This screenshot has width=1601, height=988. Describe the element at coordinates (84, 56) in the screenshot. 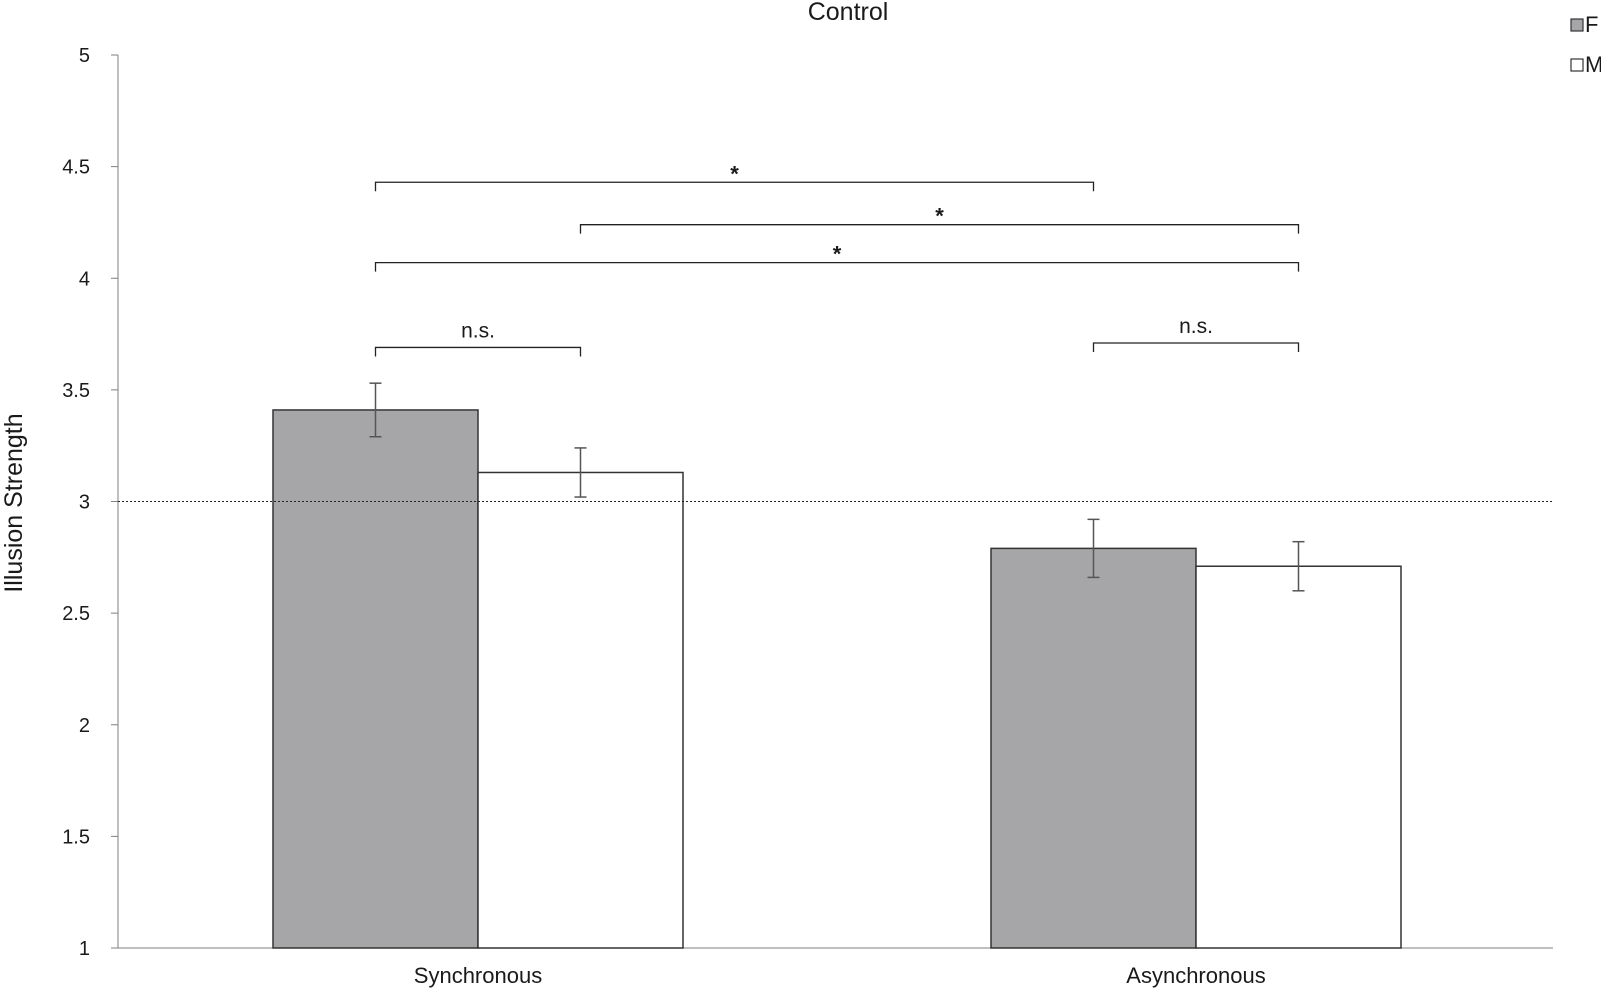

I see `y-tick-label: 5` at that location.